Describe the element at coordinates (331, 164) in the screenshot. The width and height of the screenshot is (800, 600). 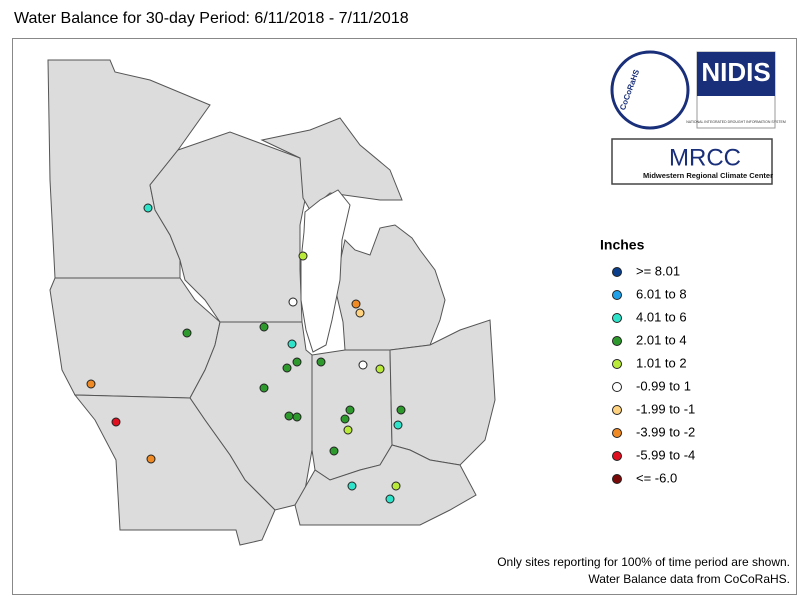
I see `michigan-upper` at that location.